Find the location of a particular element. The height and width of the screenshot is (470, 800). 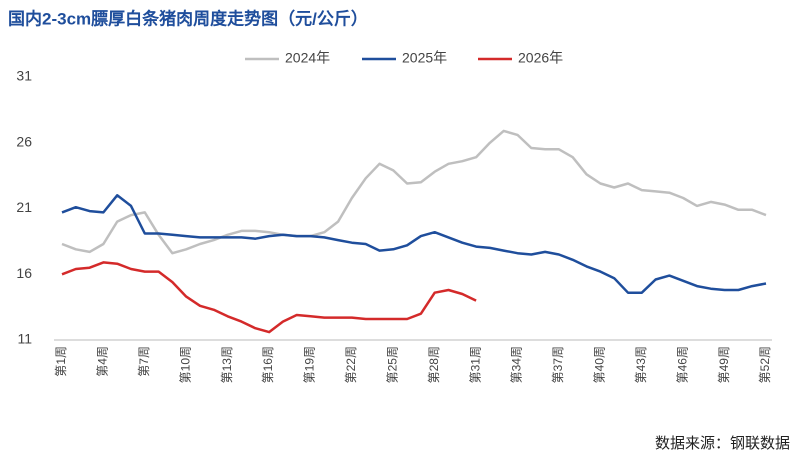

y-tick-label: 21 is located at coordinates (24, 207).